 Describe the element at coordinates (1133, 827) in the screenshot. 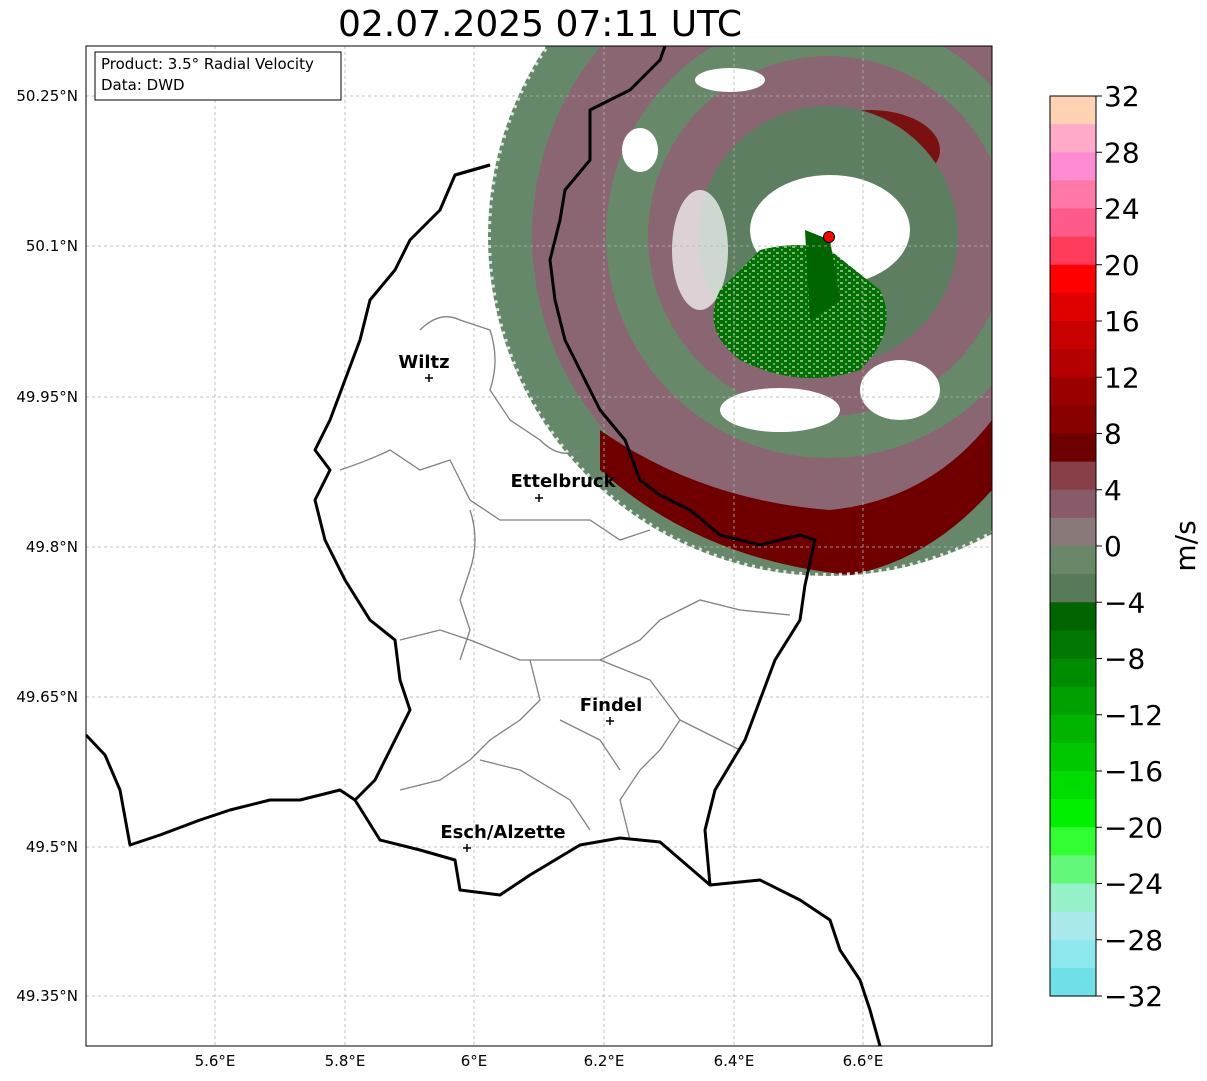

I see `colorbar-tick-label: −20` at that location.